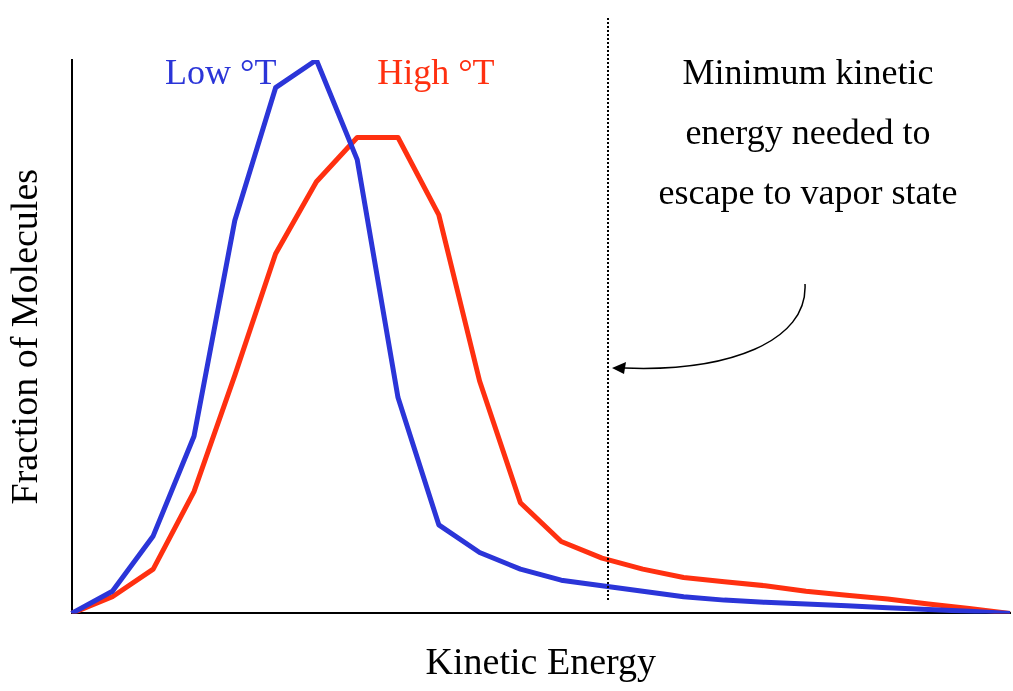 This screenshot has height=691, width=1013. What do you see at coordinates (23, 336) in the screenshot?
I see `y-axis-title: Fraction of Molecules` at bounding box center [23, 336].